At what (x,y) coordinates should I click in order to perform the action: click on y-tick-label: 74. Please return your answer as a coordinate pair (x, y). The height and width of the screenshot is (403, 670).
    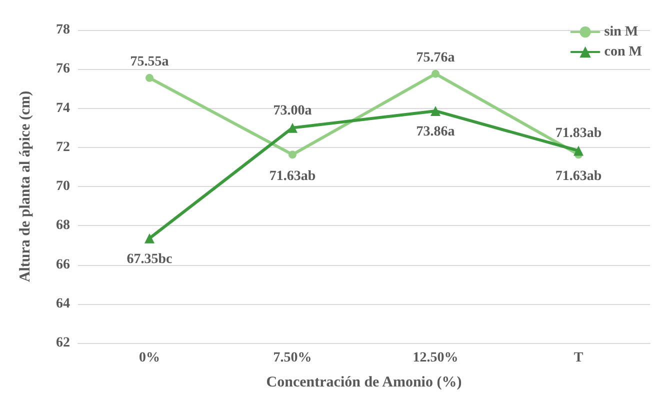
    Looking at the image, I should click on (63, 108).